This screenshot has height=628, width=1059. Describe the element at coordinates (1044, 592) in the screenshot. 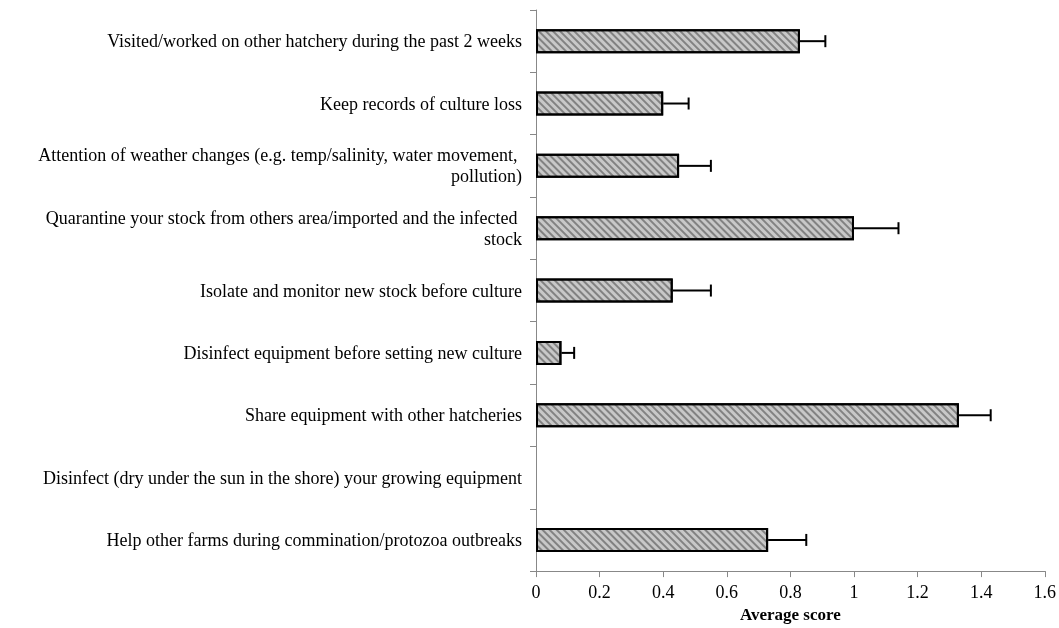

I see `x-tick-label: 1.6` at that location.